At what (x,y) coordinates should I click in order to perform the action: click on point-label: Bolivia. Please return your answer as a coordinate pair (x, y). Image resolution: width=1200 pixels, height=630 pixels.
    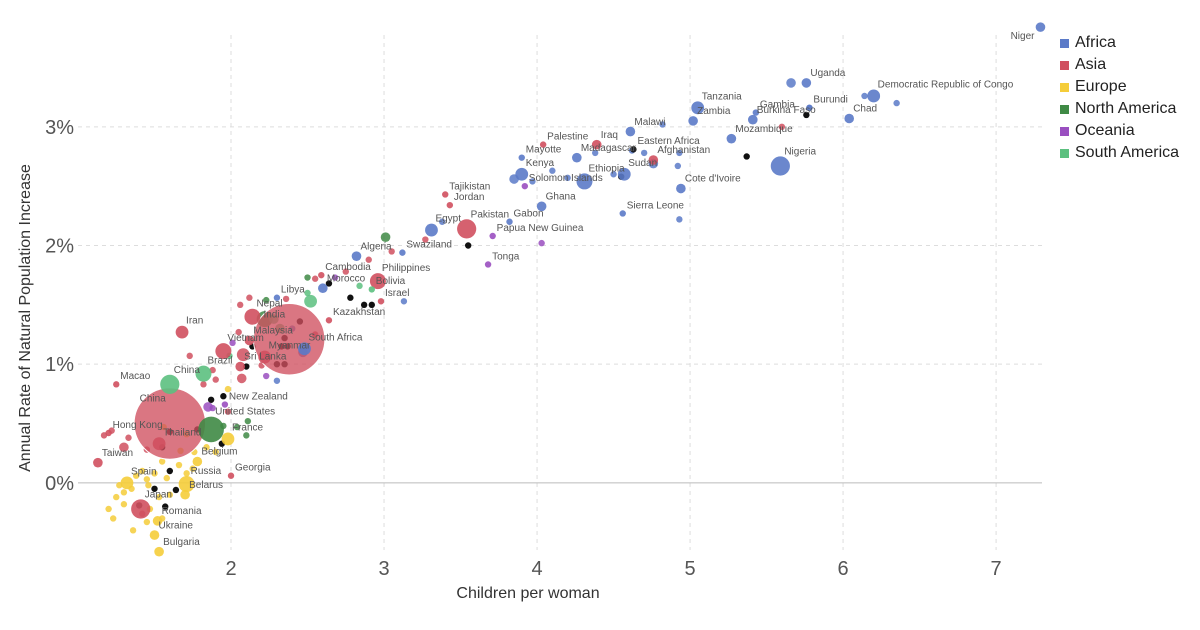
    Looking at the image, I should click on (391, 281).